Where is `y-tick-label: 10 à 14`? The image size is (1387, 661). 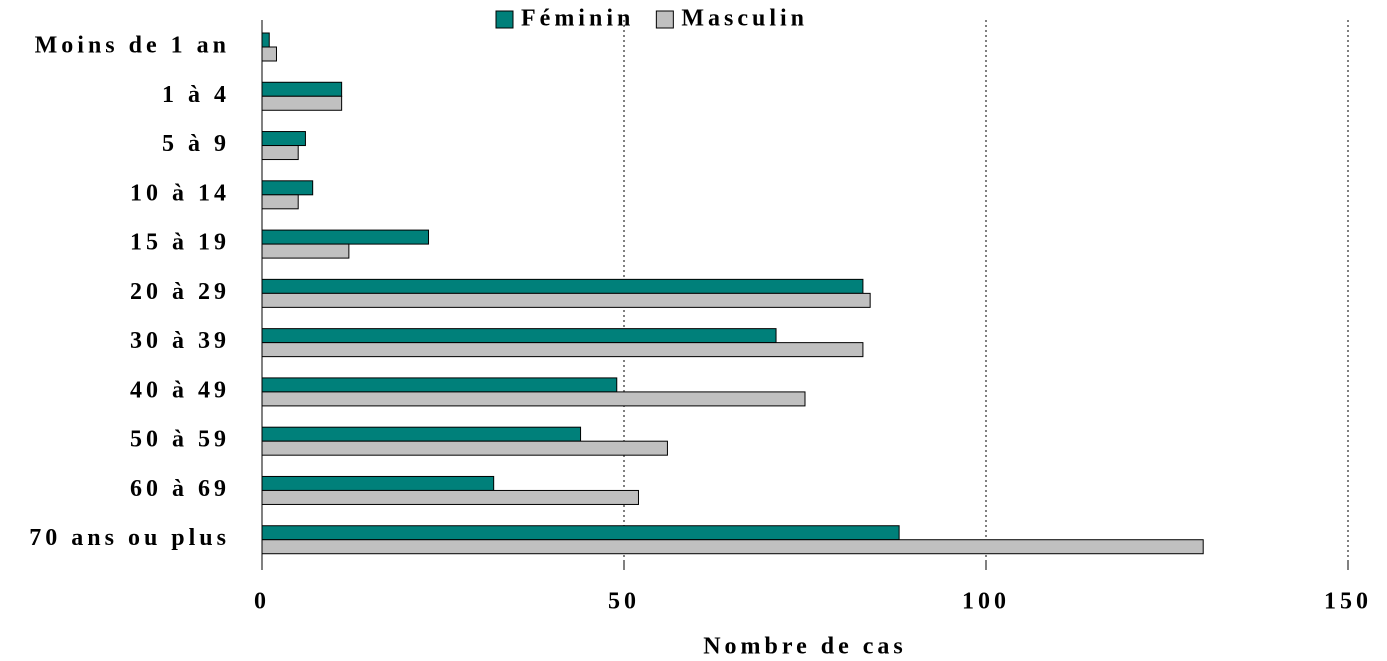 y-tick-label: 10 à 14 is located at coordinates (180, 193).